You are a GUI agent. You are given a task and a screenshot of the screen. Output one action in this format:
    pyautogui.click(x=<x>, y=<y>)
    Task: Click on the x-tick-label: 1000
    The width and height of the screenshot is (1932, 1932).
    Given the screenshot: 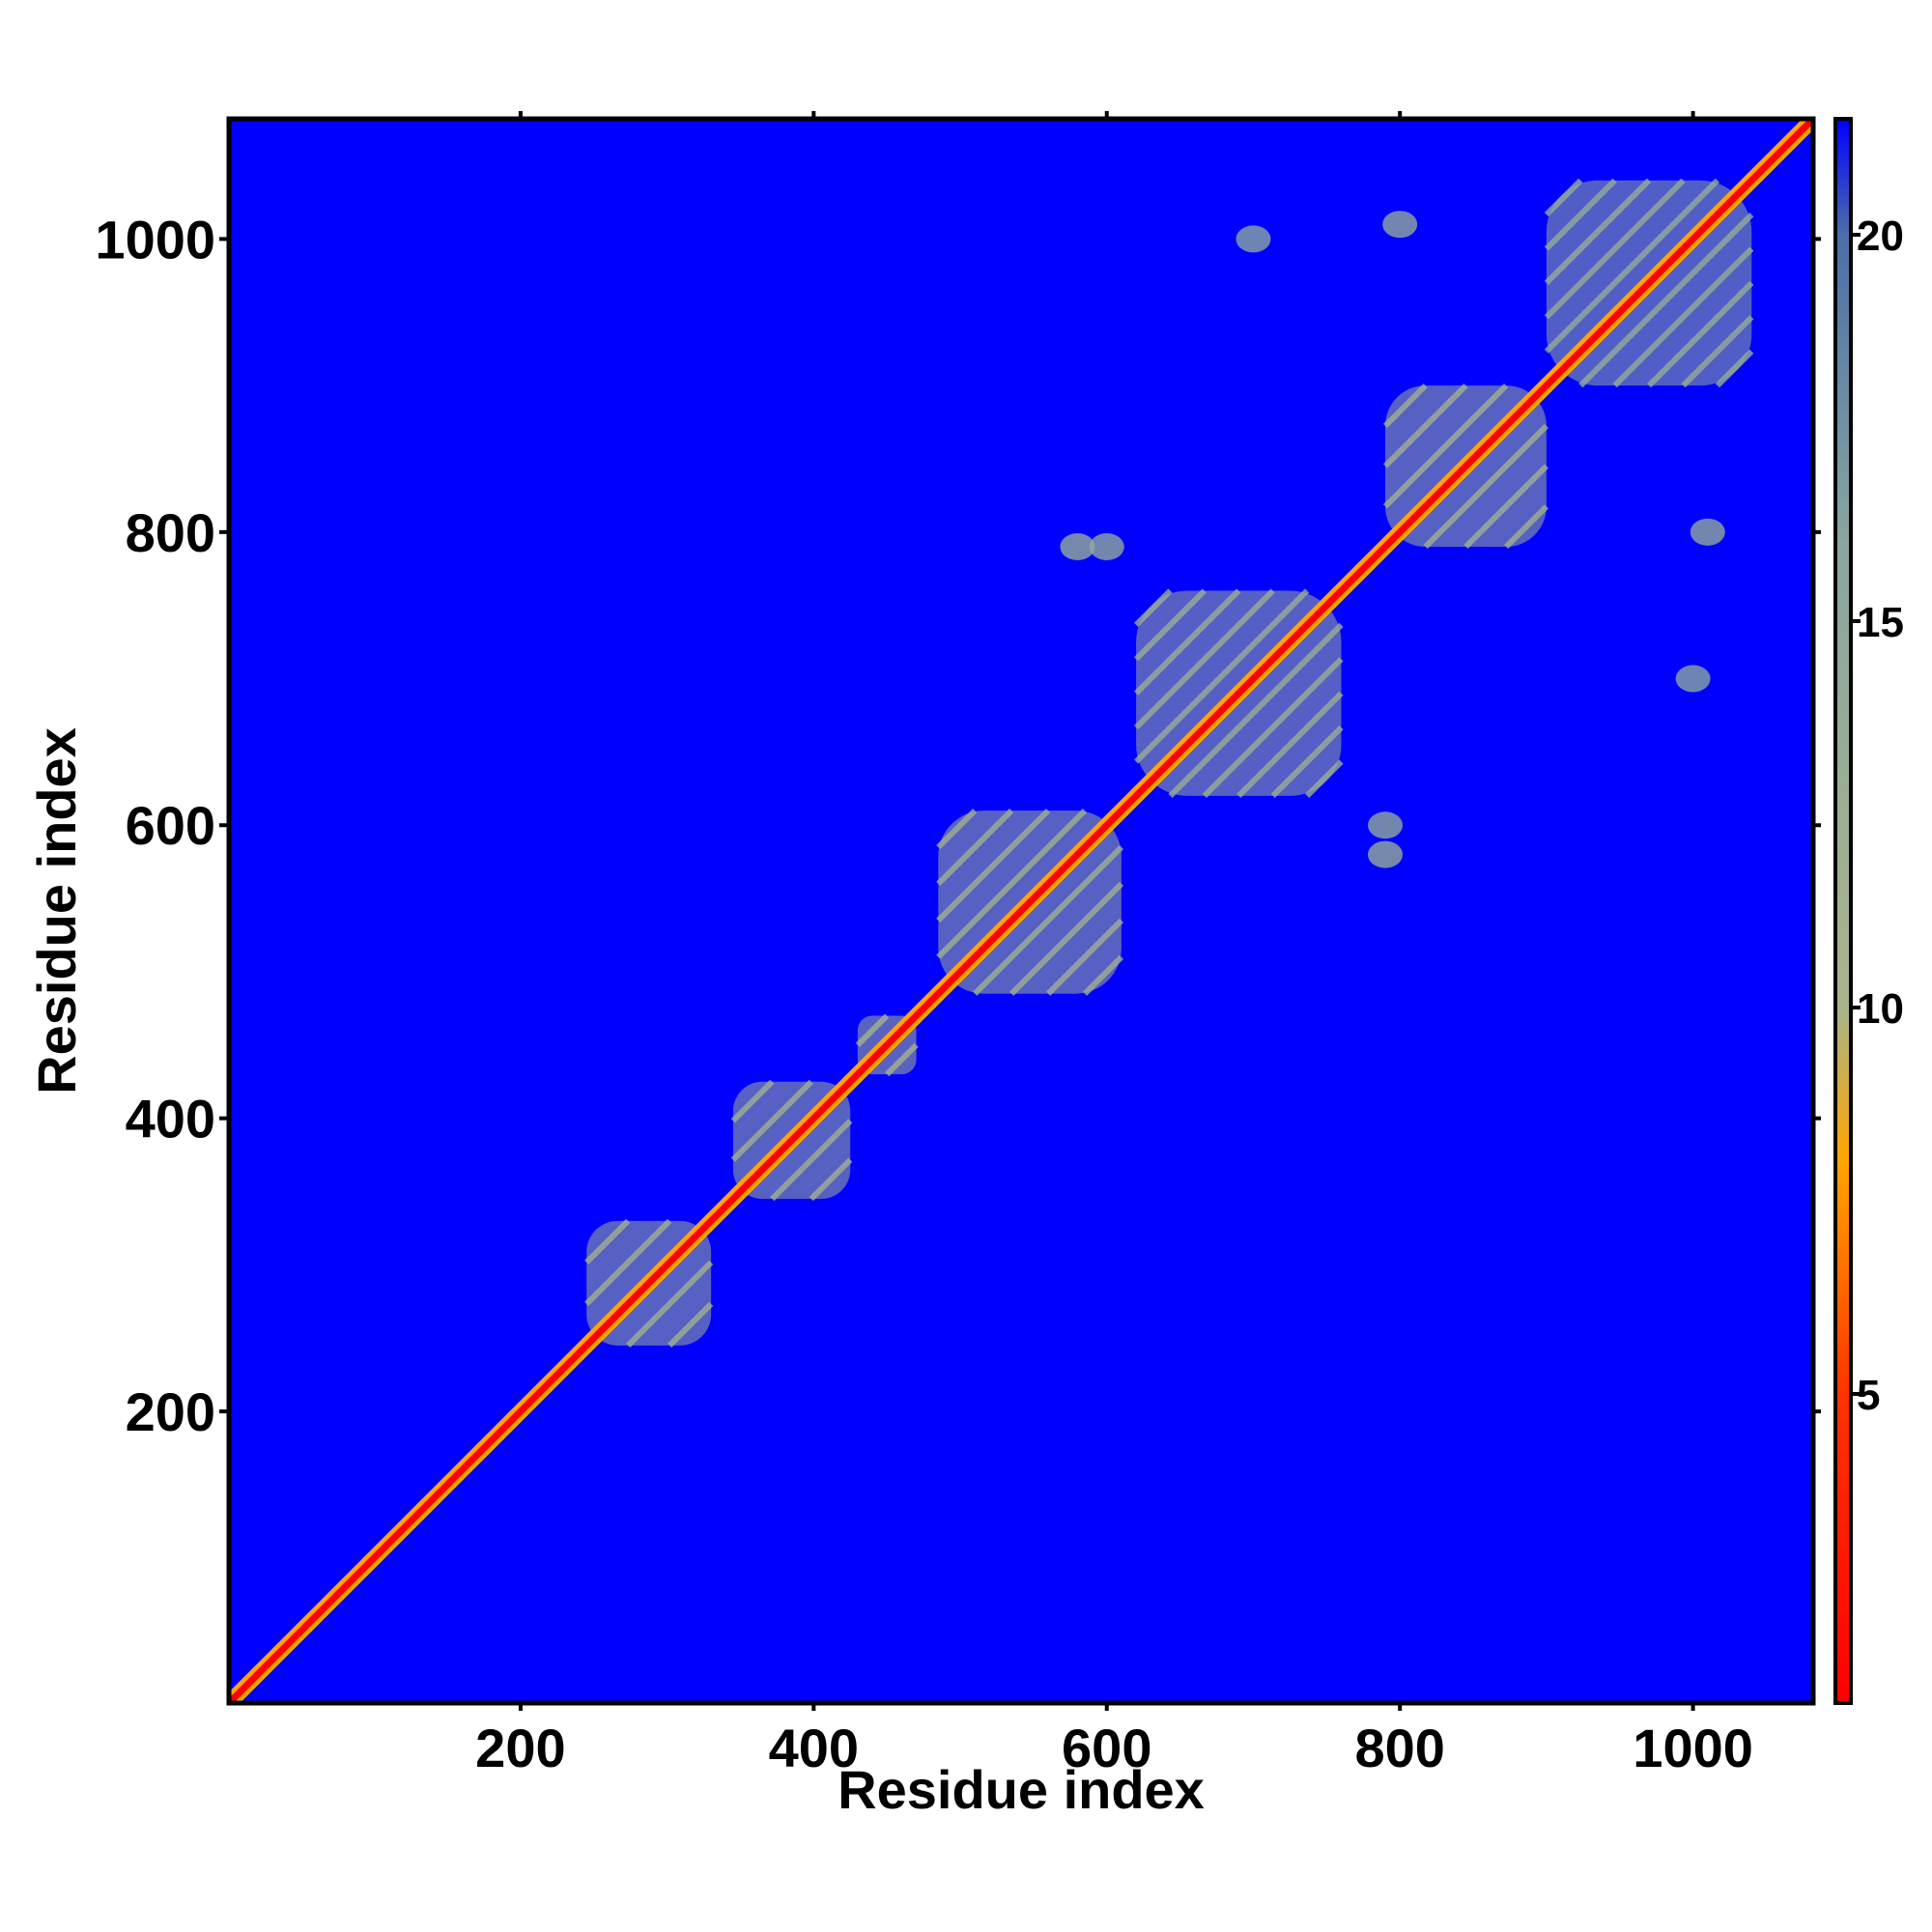 What is the action you would take?
    pyautogui.click(x=1693, y=1748)
    